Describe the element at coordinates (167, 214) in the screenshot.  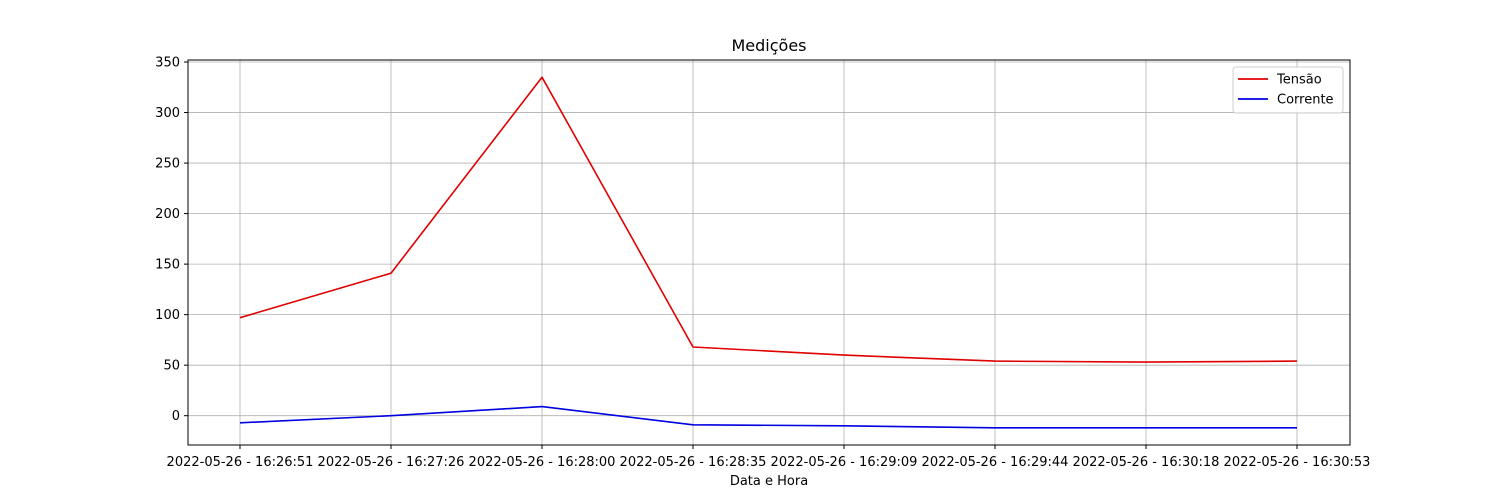
I see `y-tick-label: 200` at that location.